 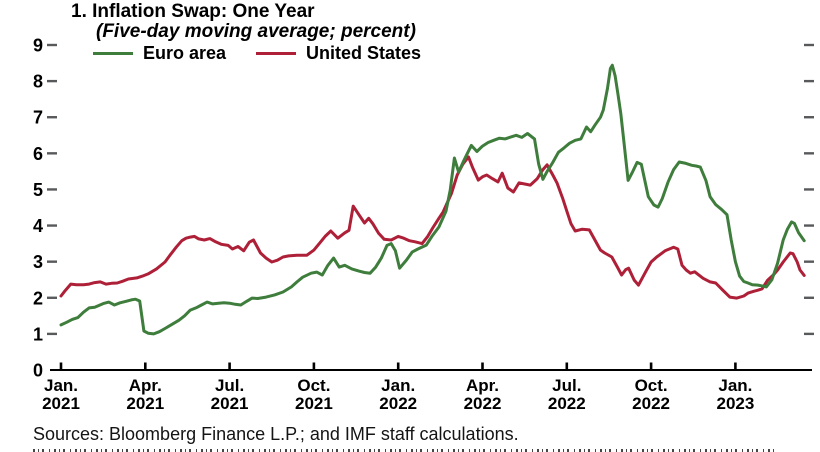 I want to click on legend-label-united-states: United States, so click(x=364, y=53).